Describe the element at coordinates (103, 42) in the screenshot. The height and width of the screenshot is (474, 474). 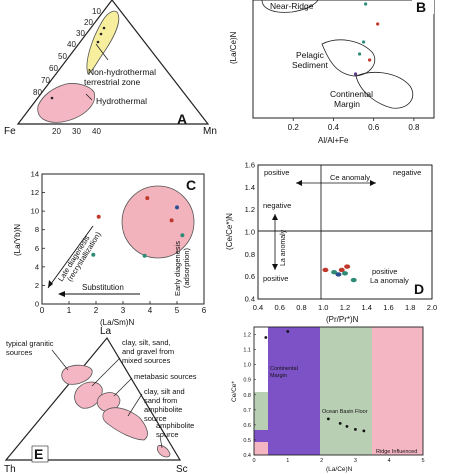
I see `nonhydrothermal-zone` at that location.